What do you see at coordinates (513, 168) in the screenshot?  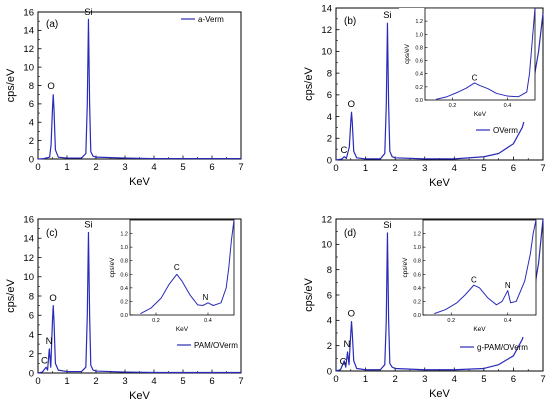 I see `x-tick-label: 6` at bounding box center [513, 168].